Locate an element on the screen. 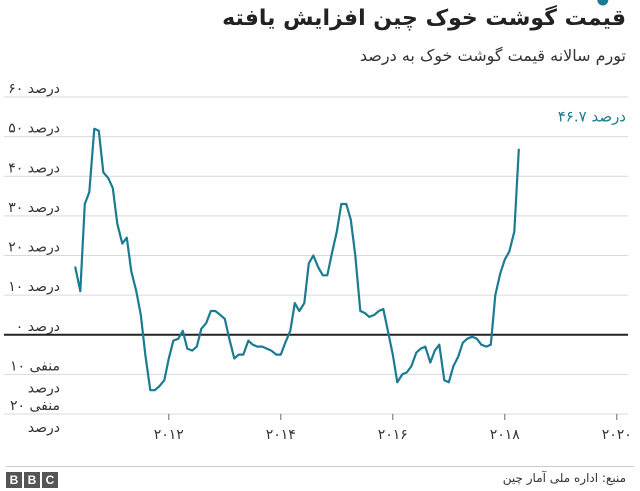 This screenshot has height=491, width=640. footer-divider is located at coordinates (320, 466).